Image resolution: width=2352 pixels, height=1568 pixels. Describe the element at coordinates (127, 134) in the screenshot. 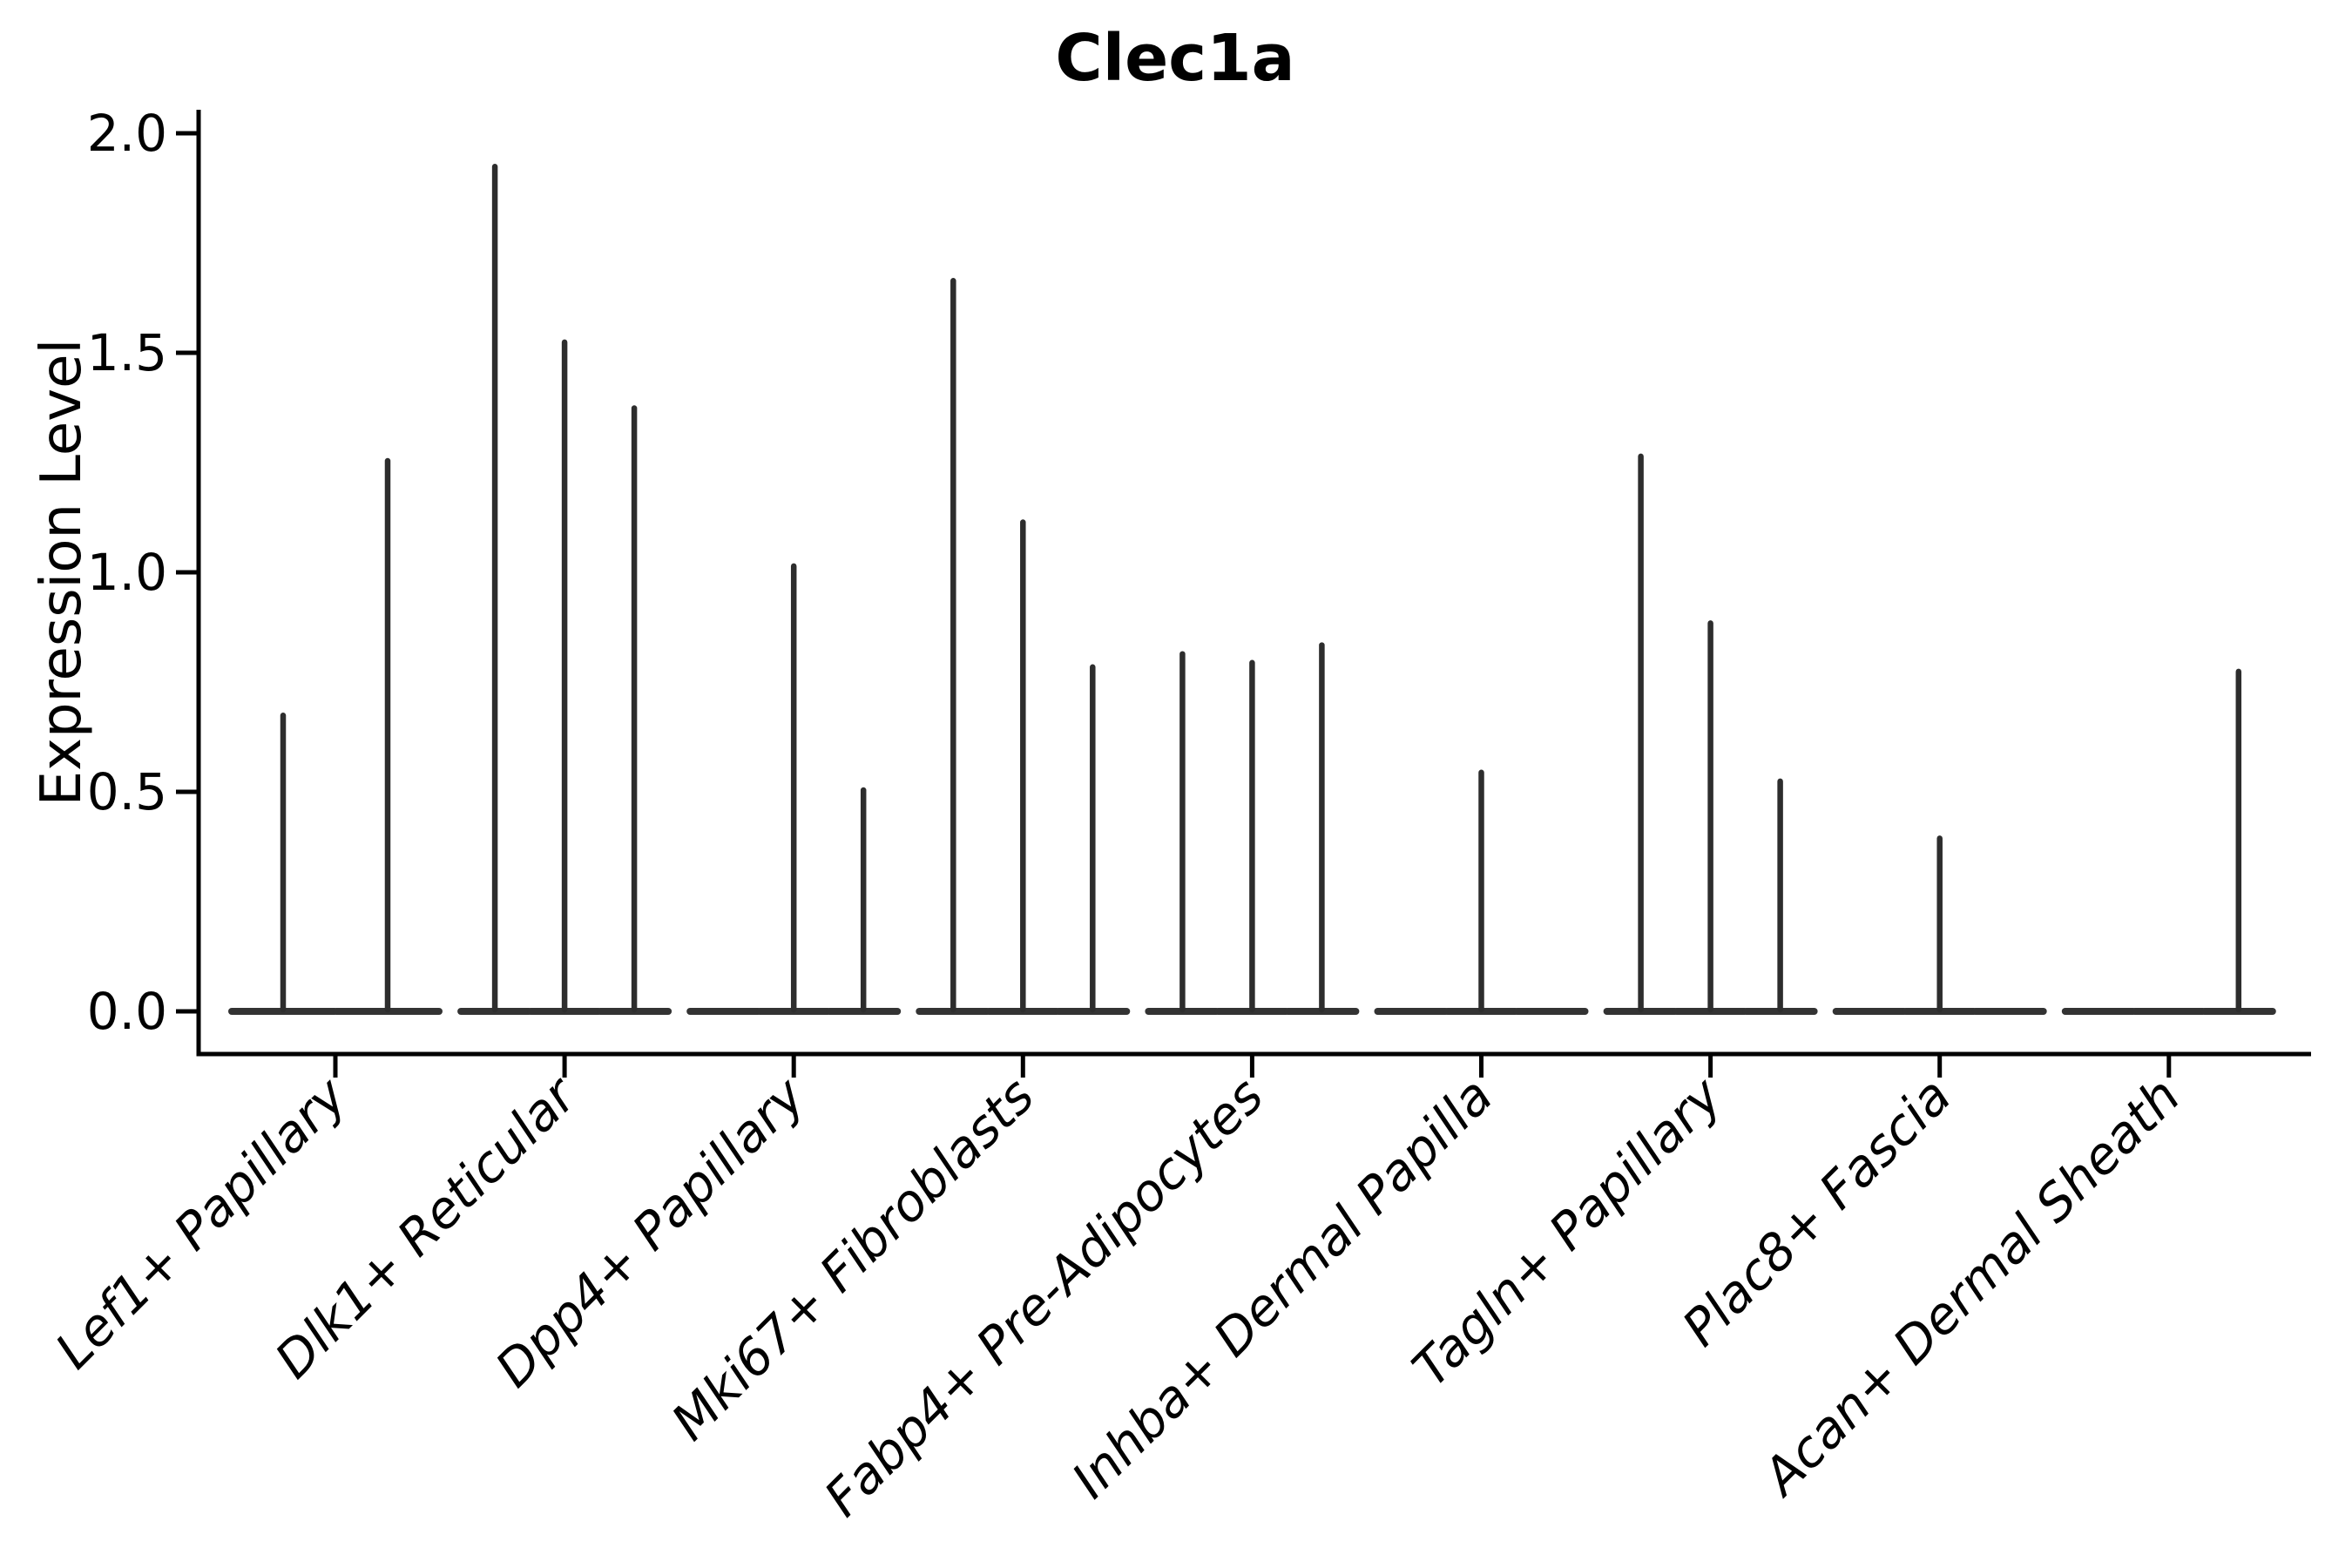

I see `y-tick-label: 2.0` at that location.